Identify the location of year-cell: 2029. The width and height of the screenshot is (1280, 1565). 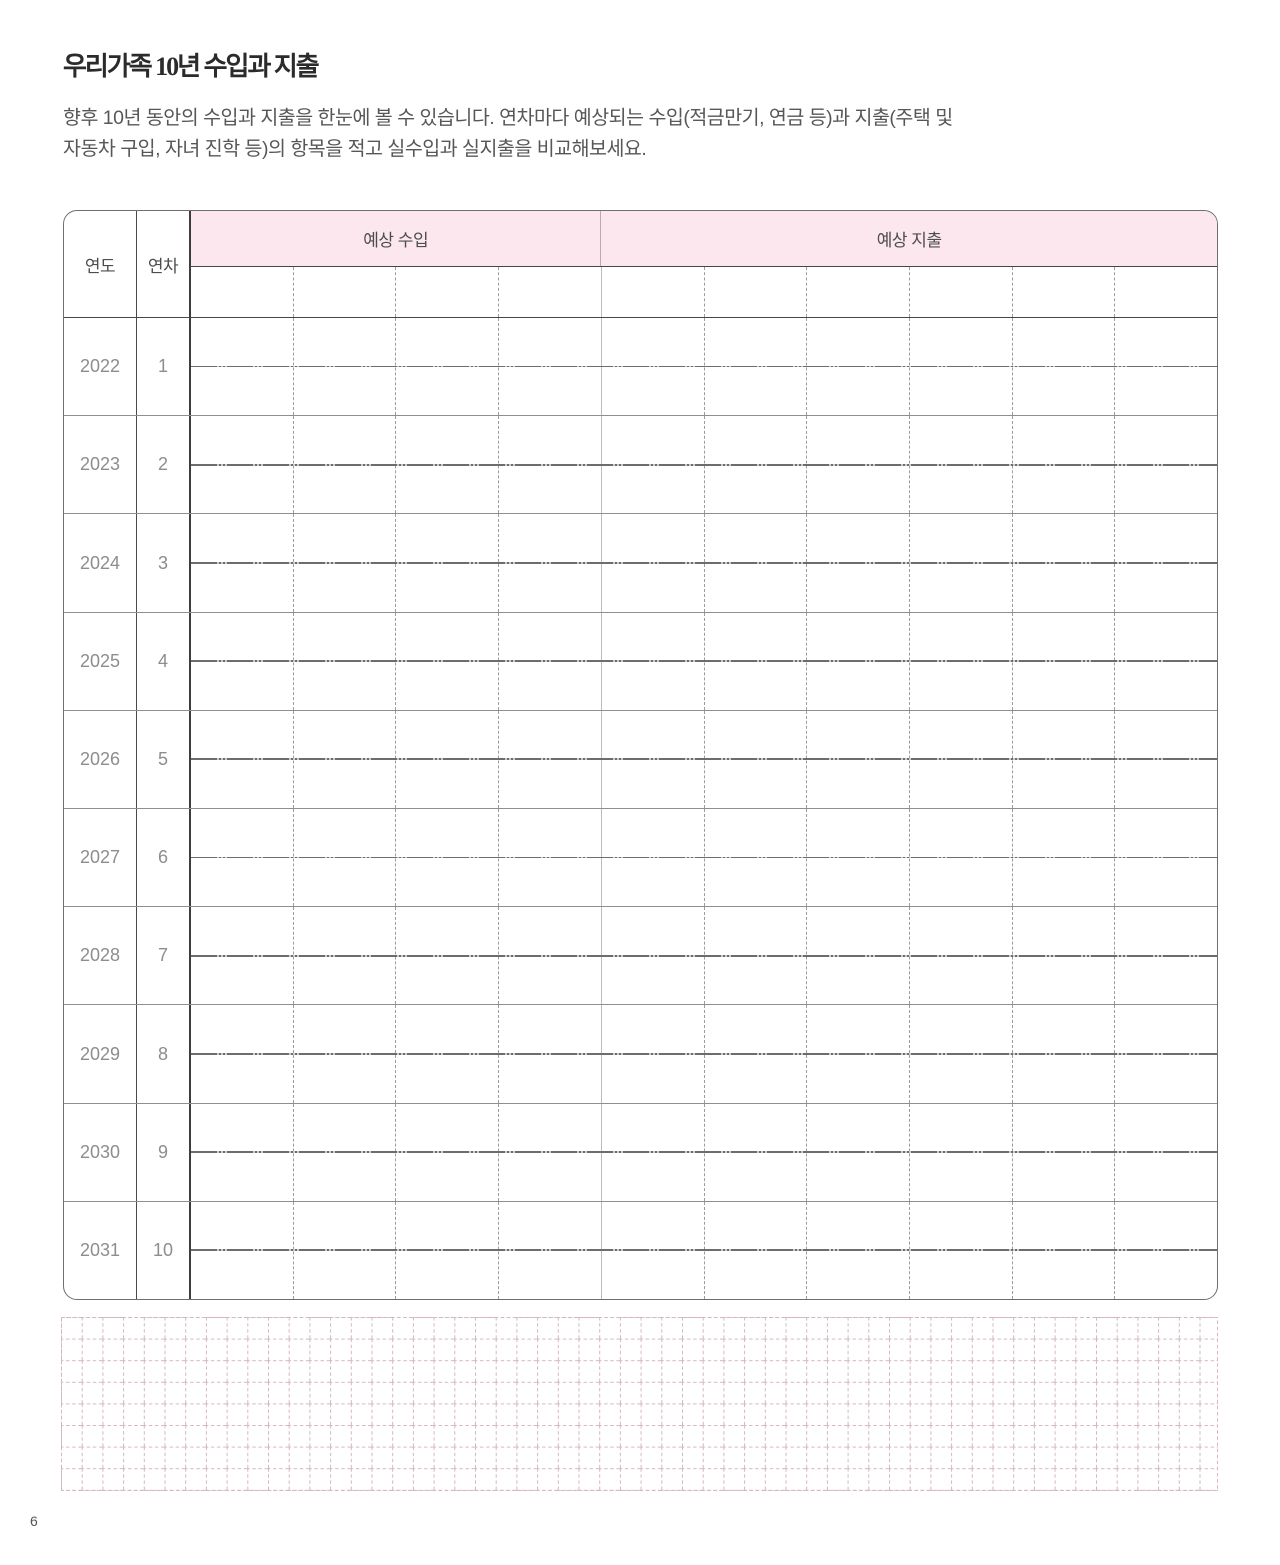
(100, 1054).